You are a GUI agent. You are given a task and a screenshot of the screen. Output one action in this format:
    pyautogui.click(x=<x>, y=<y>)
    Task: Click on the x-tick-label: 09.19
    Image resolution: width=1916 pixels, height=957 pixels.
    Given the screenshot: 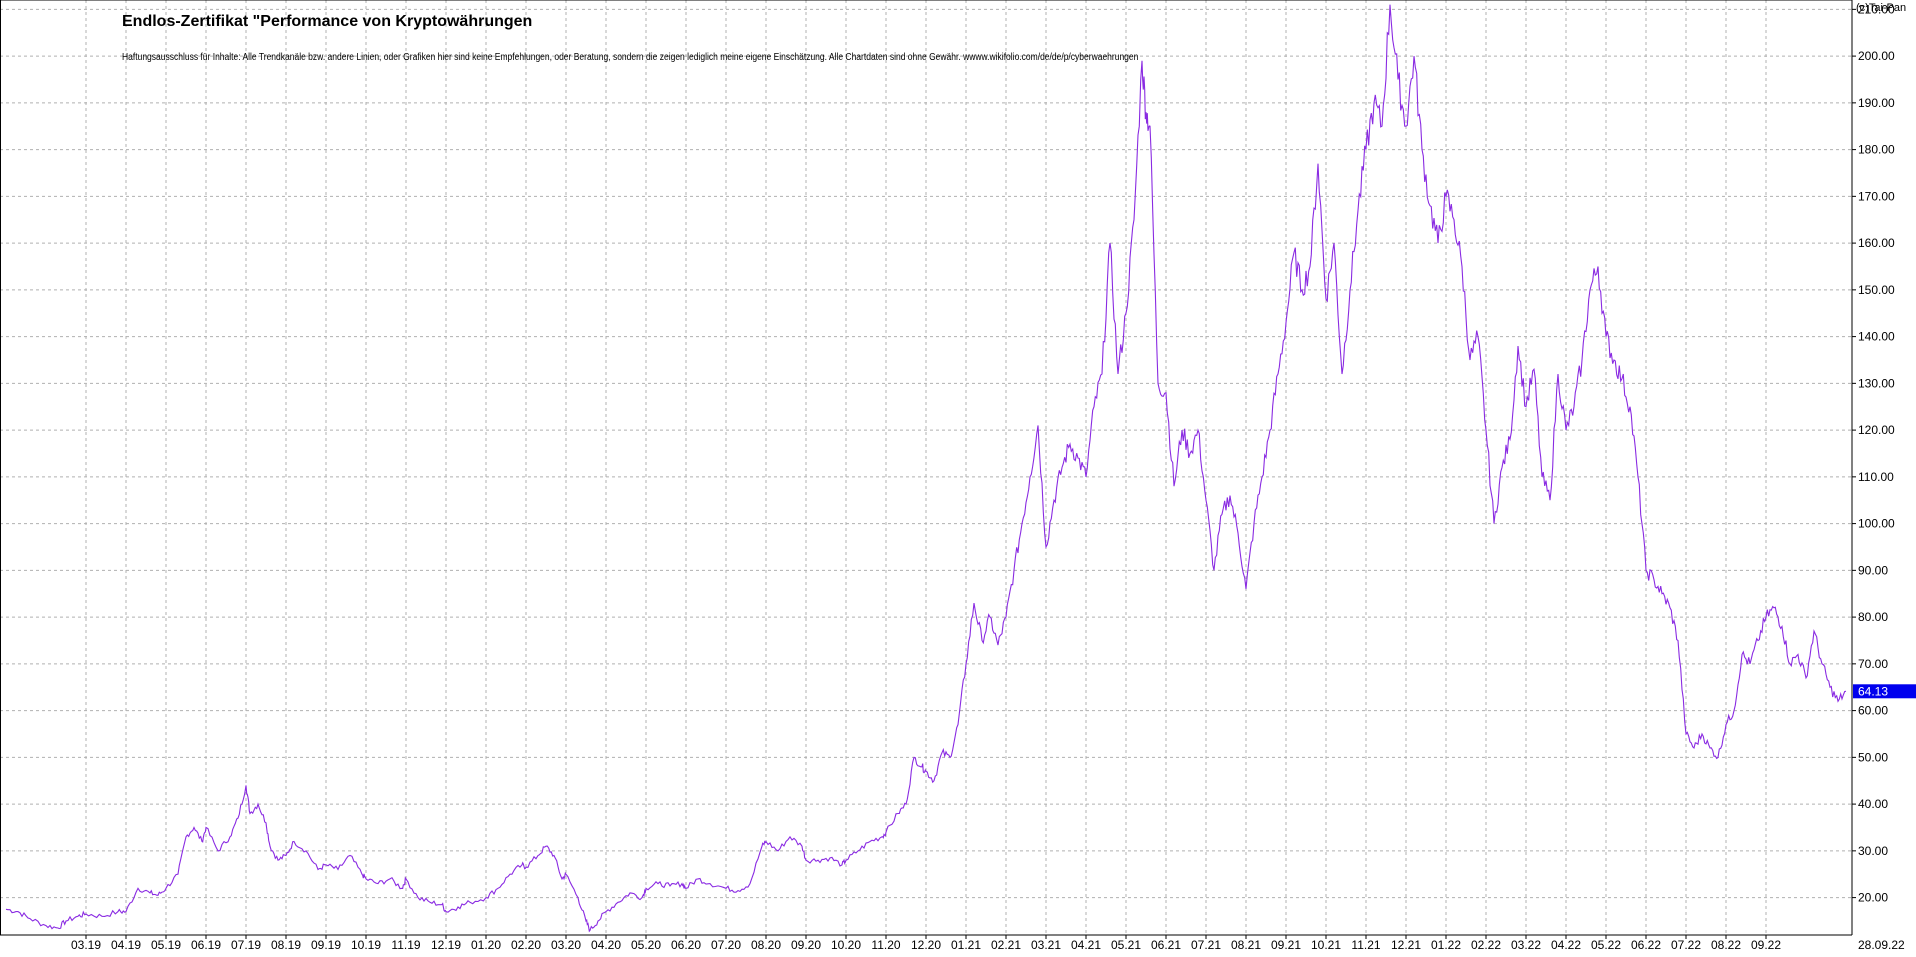 What is the action you would take?
    pyautogui.click(x=326, y=945)
    